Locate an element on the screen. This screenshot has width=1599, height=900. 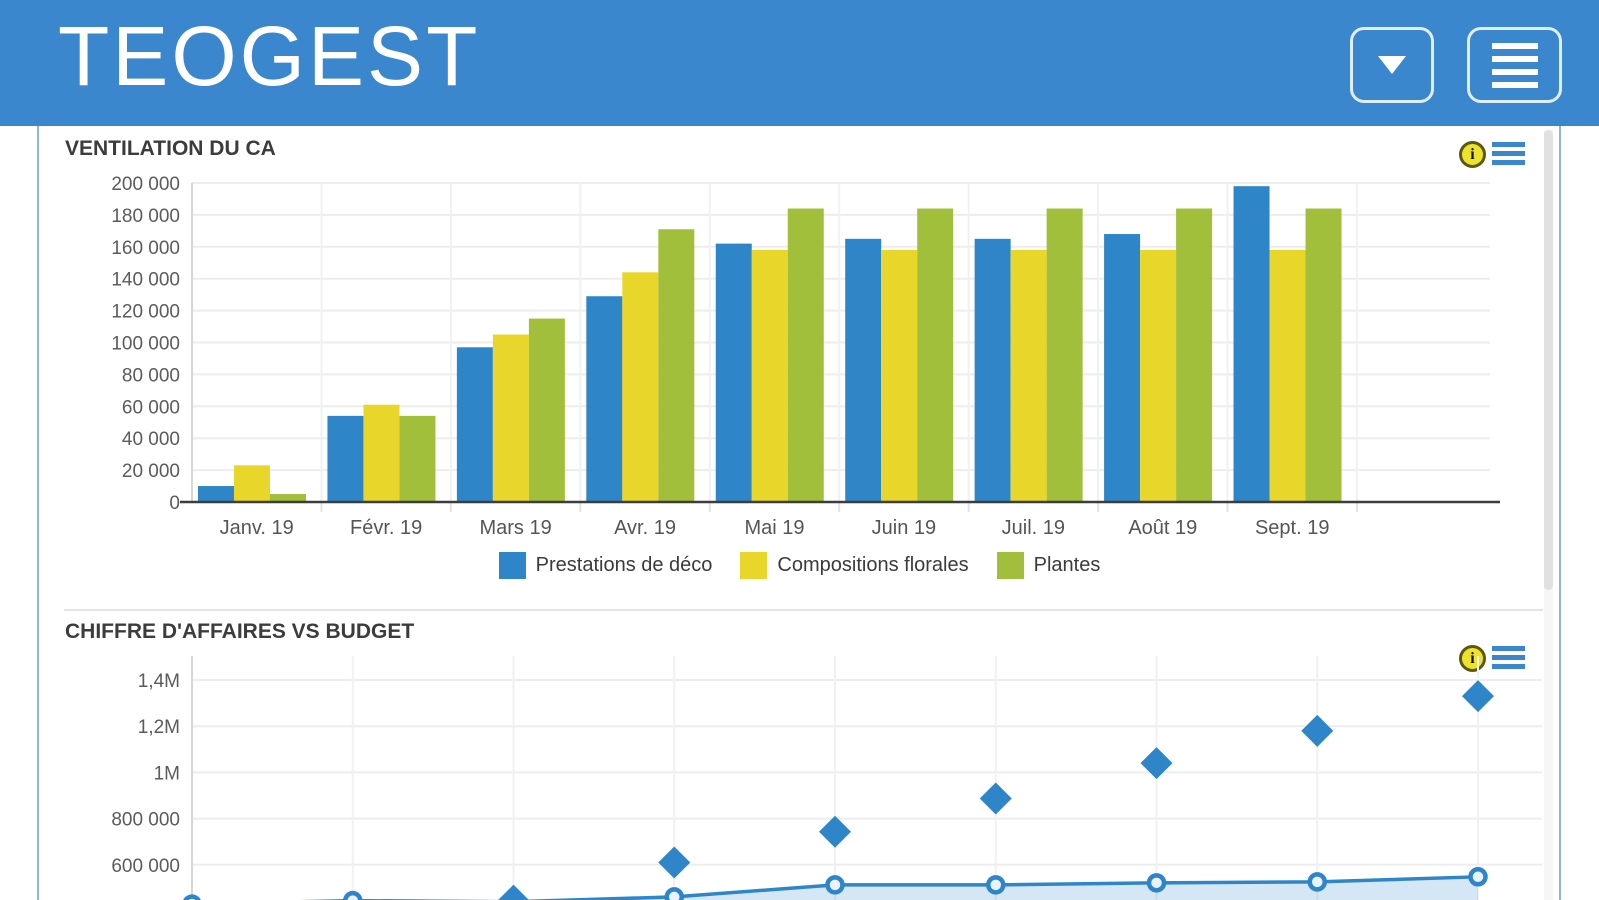
x-tick-label: Août 19 is located at coordinates (1162, 528).